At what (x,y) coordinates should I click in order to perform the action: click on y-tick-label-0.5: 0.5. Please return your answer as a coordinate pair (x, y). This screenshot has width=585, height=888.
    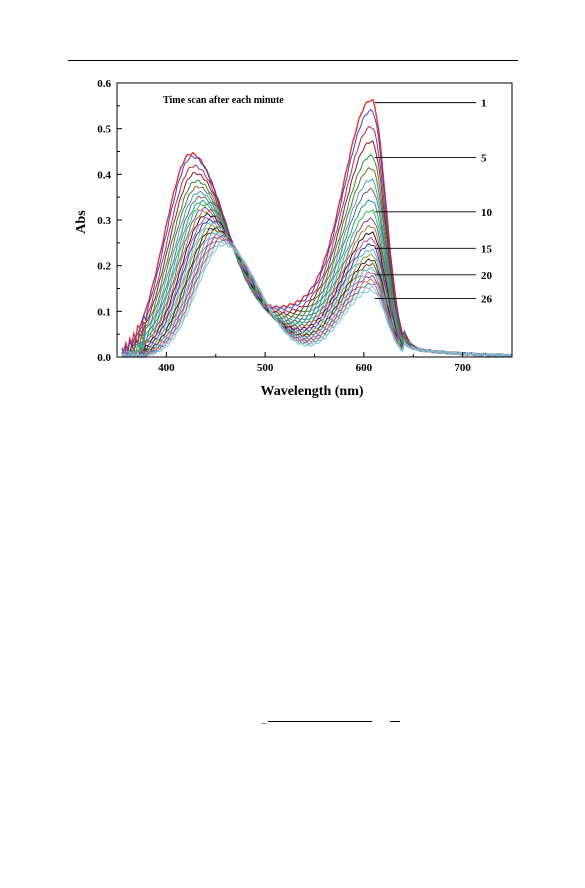
    Looking at the image, I should click on (104, 130).